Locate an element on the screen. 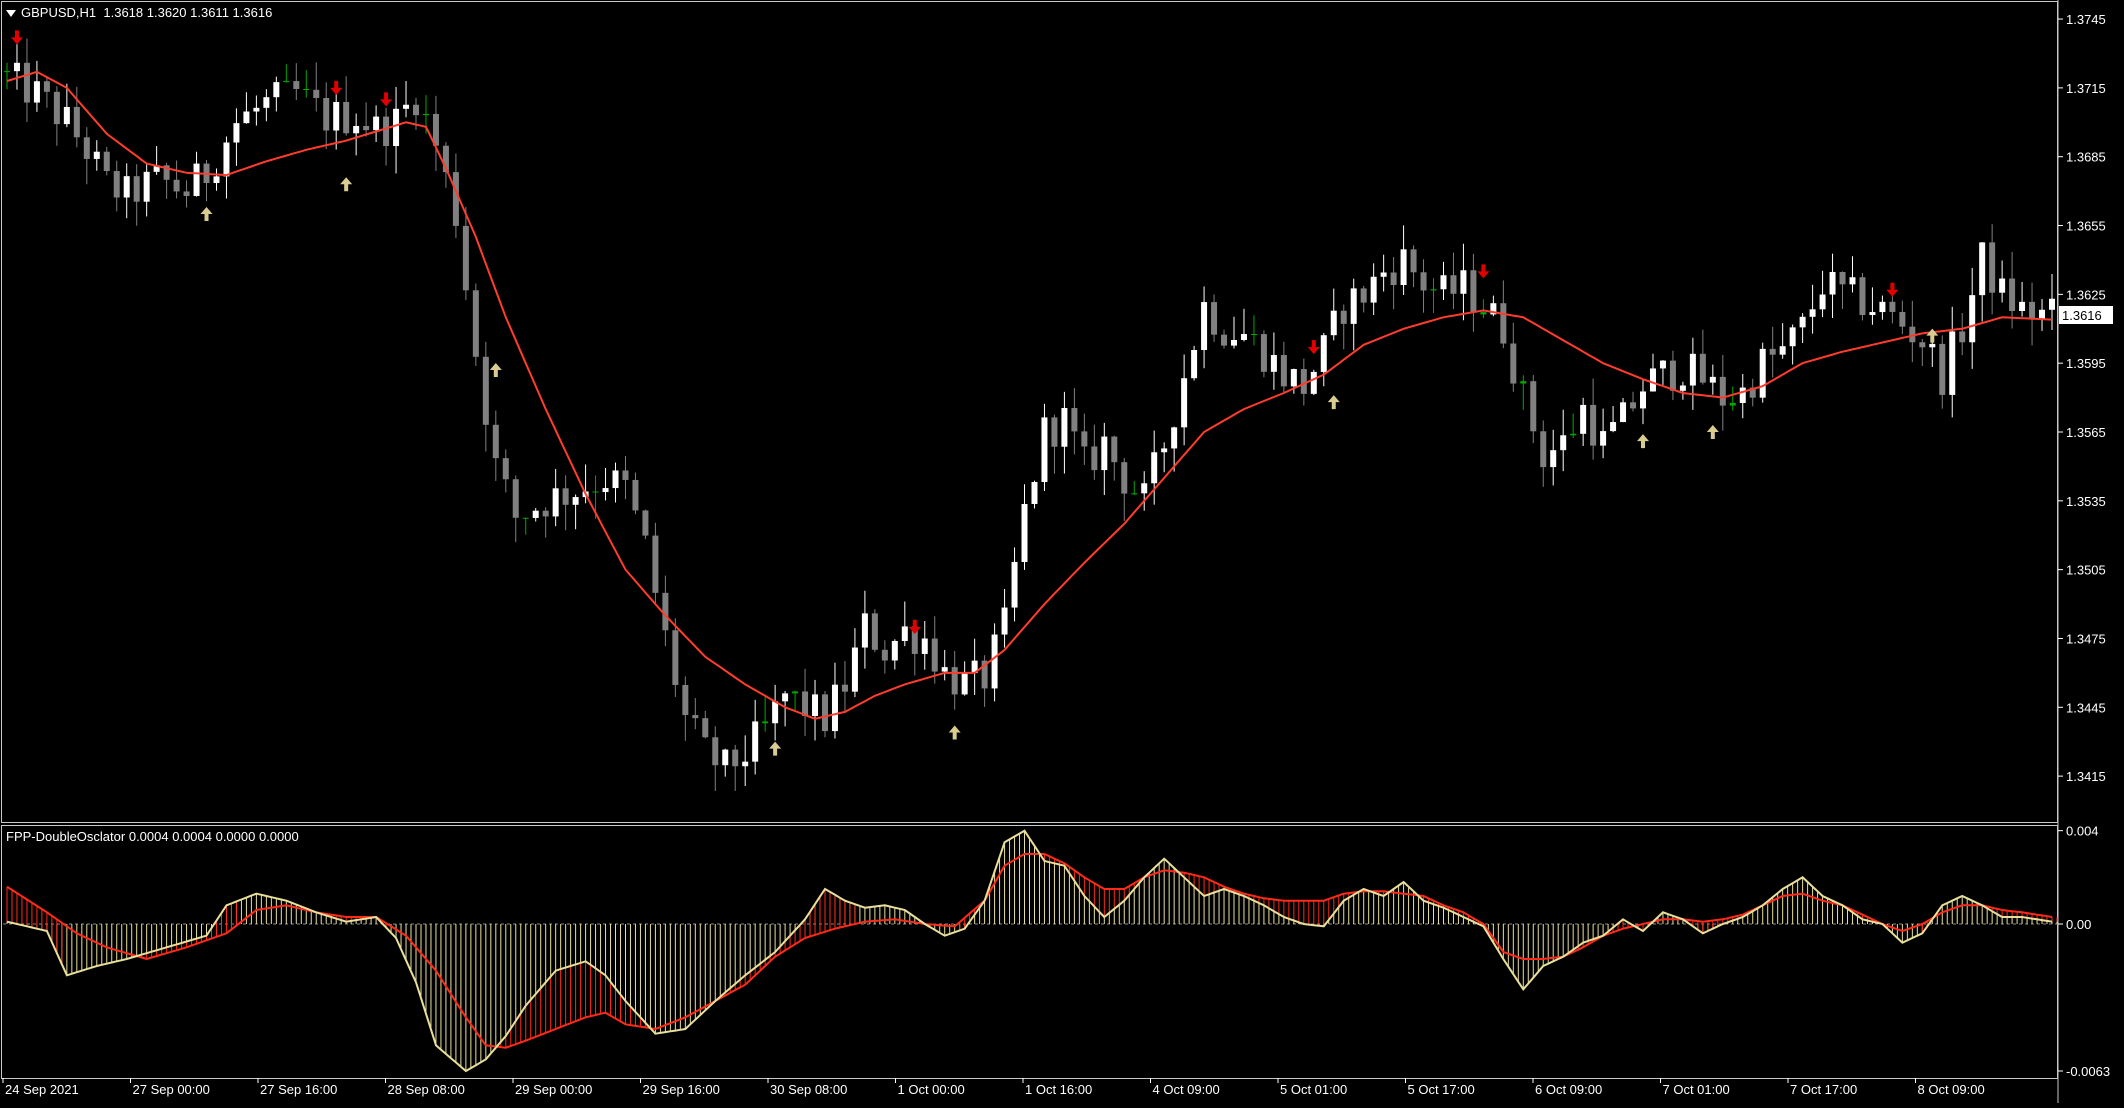 The width and height of the screenshot is (2124, 1108). dropdown-triangle-icon is located at coordinates (11, 14).